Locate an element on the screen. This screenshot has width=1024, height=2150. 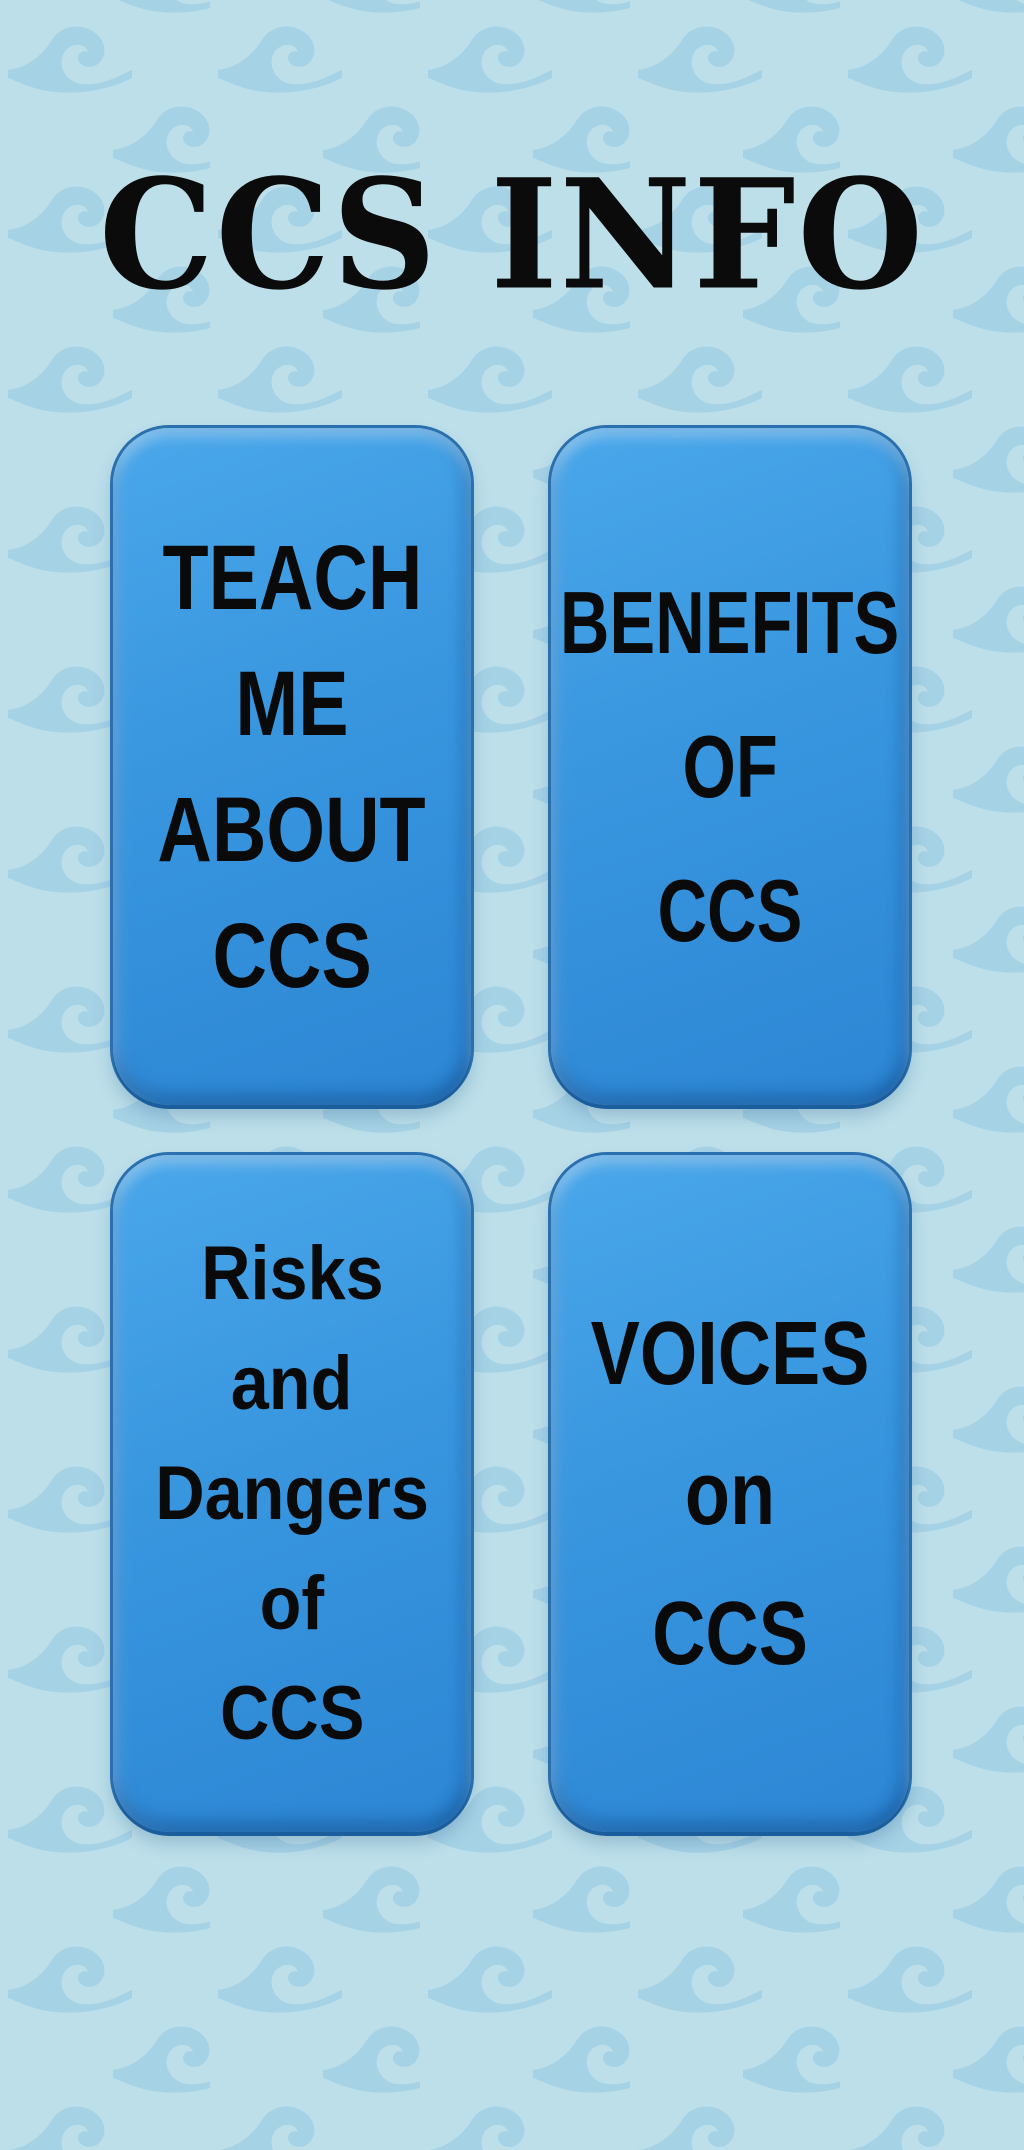
card-label-line: Risks is located at coordinates (292, 1273).